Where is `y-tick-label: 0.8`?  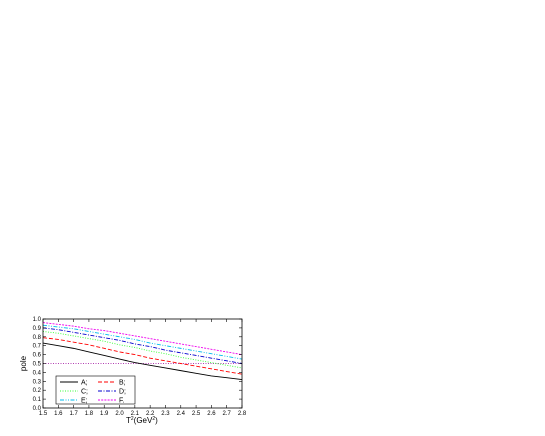 y-tick-label: 0.8 is located at coordinates (37, 338).